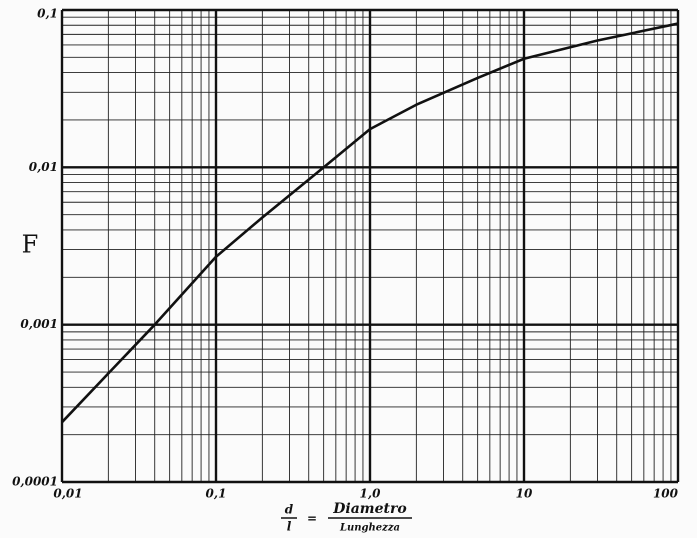 The width and height of the screenshot is (697, 538). I want to click on x-label-num: d, so click(289, 510).